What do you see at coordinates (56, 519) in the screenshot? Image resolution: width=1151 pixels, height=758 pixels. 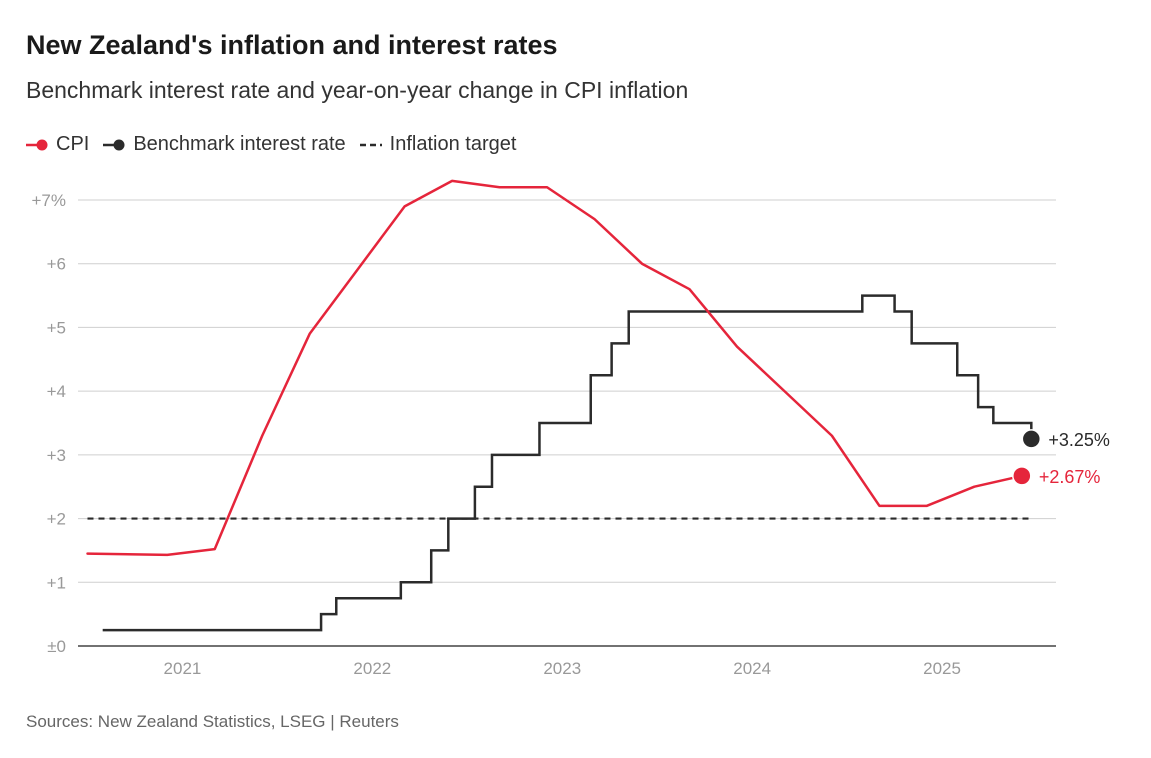 I see `y-tick-label: +2` at bounding box center [56, 519].